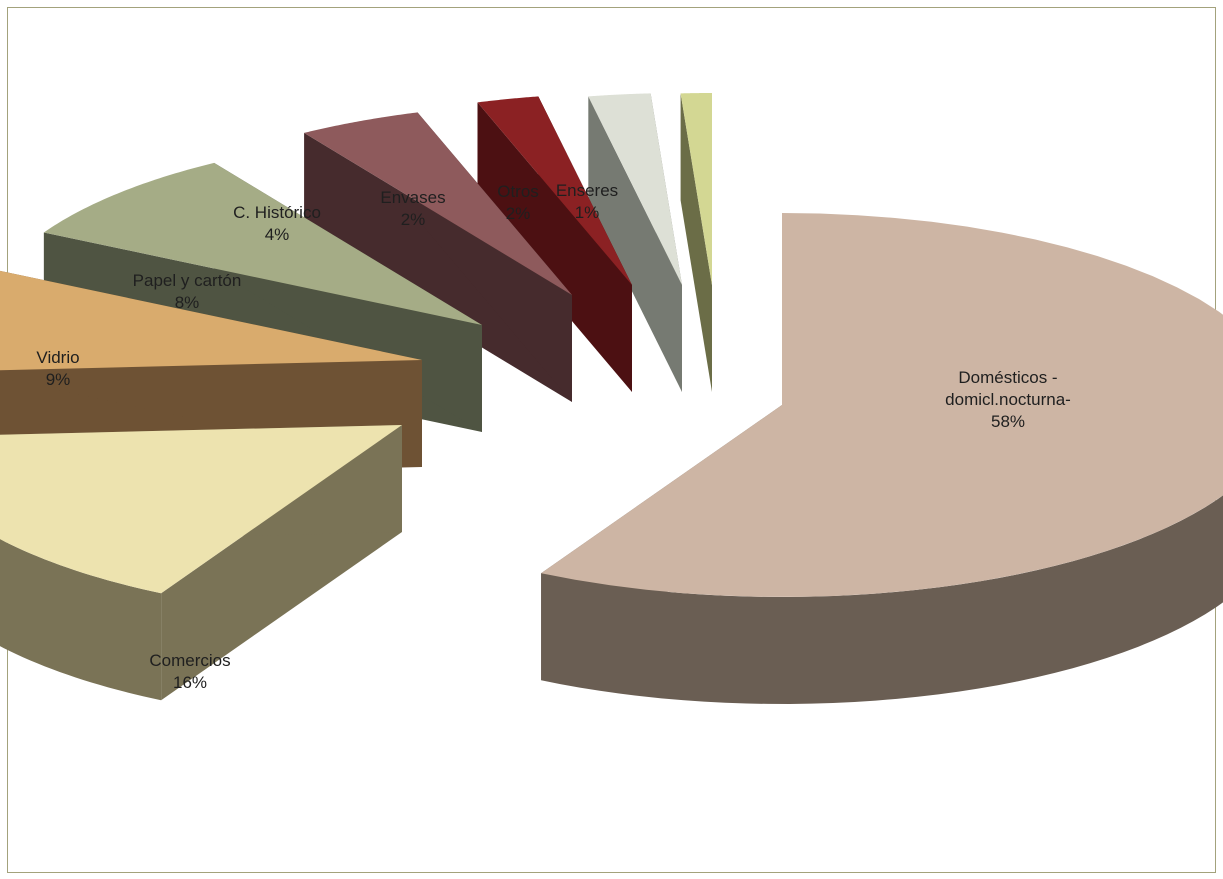 This screenshot has height=879, width=1223. I want to click on slice-name-label: Otros, so click(518, 191).